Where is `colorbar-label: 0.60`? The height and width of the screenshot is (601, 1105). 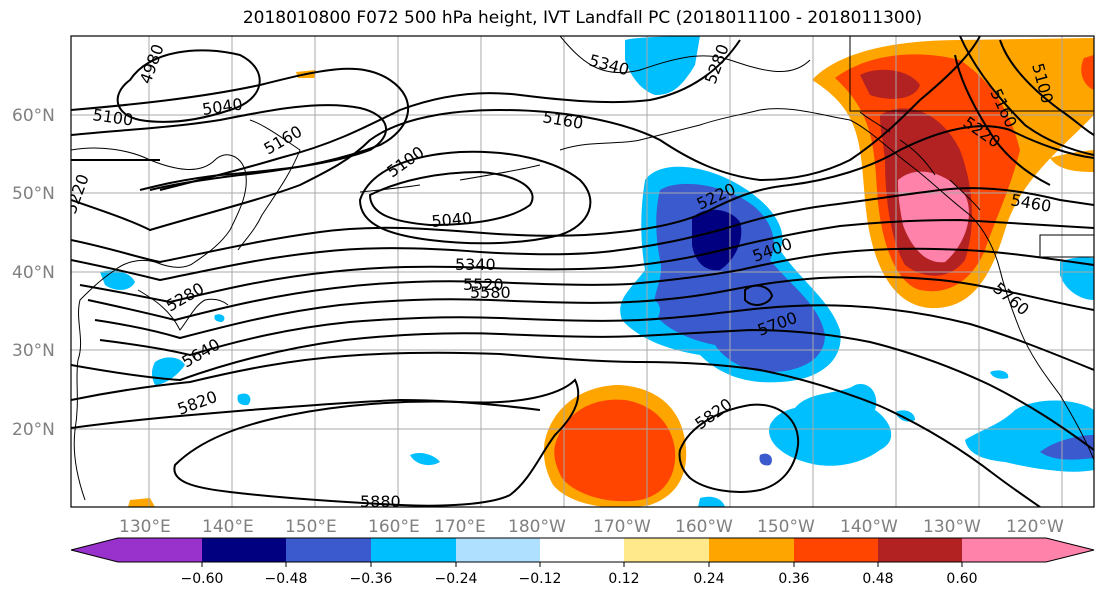 colorbar-label: 0.60 is located at coordinates (961, 579).